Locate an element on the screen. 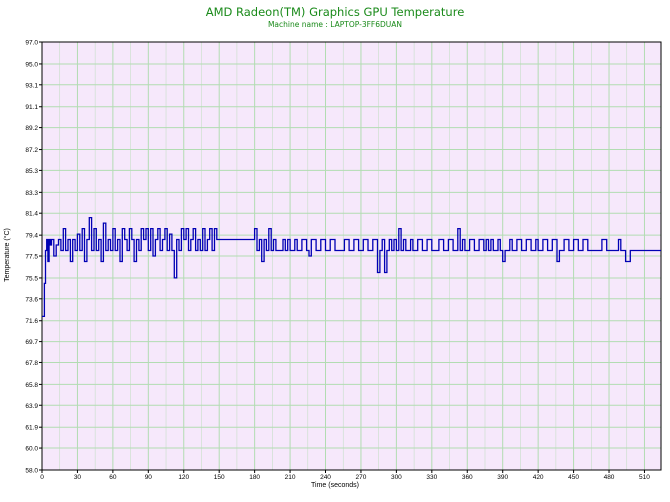  y-tick-label: 93.1 is located at coordinates (31, 85).